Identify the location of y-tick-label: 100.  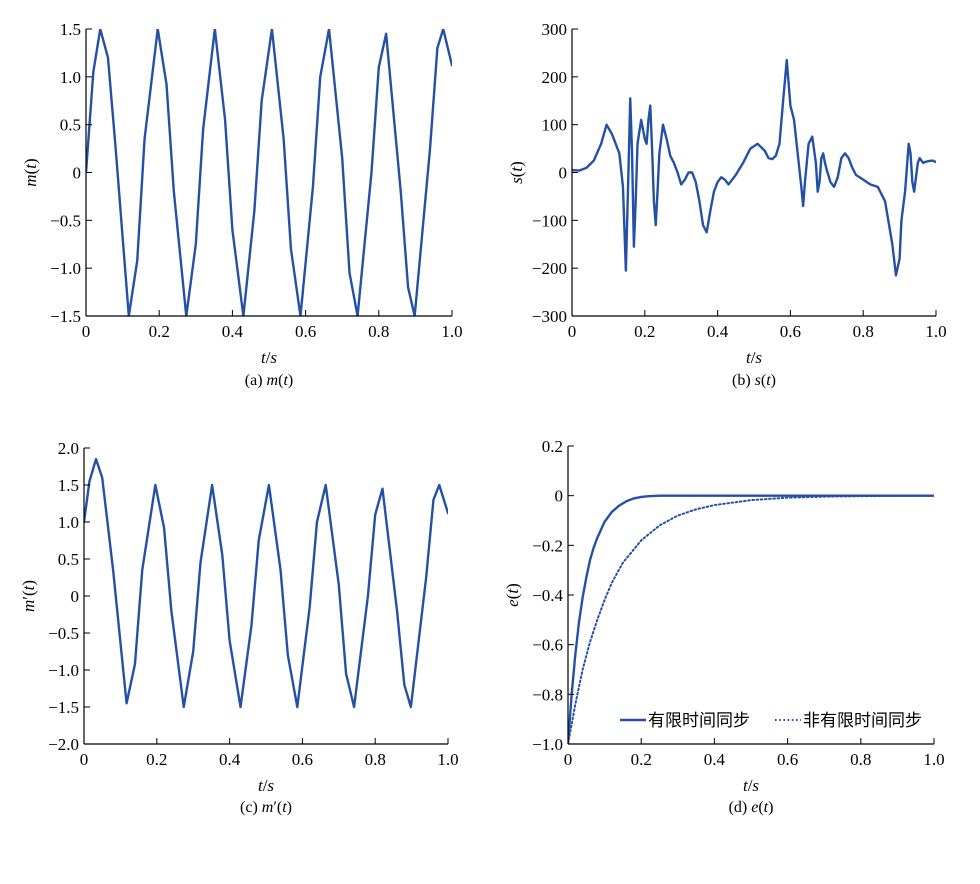
(555, 125).